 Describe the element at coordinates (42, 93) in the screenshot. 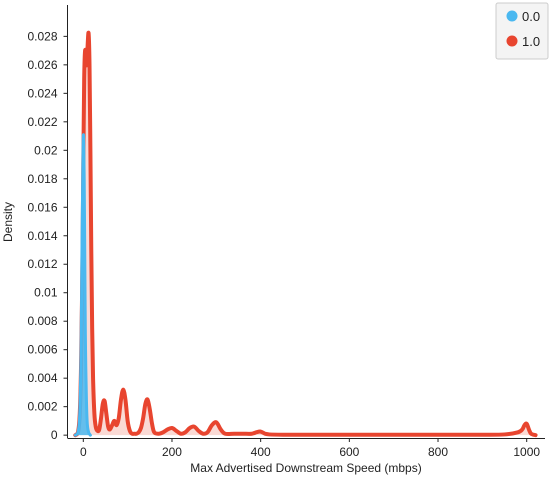

I see `y-tick-label: 0.024` at that location.